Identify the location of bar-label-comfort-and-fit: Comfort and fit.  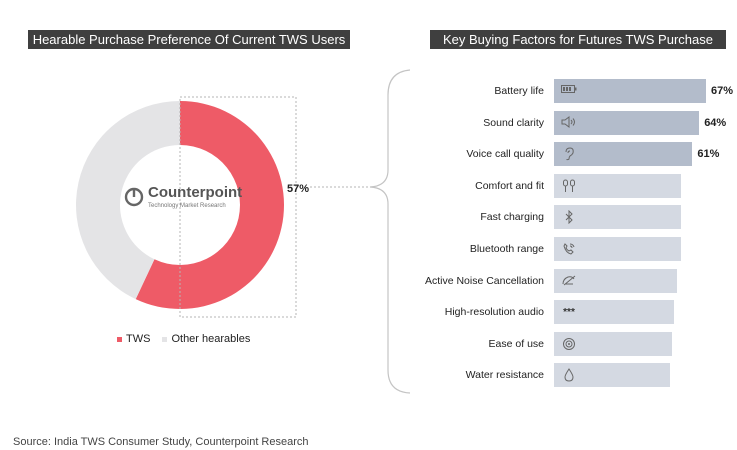
(509, 185).